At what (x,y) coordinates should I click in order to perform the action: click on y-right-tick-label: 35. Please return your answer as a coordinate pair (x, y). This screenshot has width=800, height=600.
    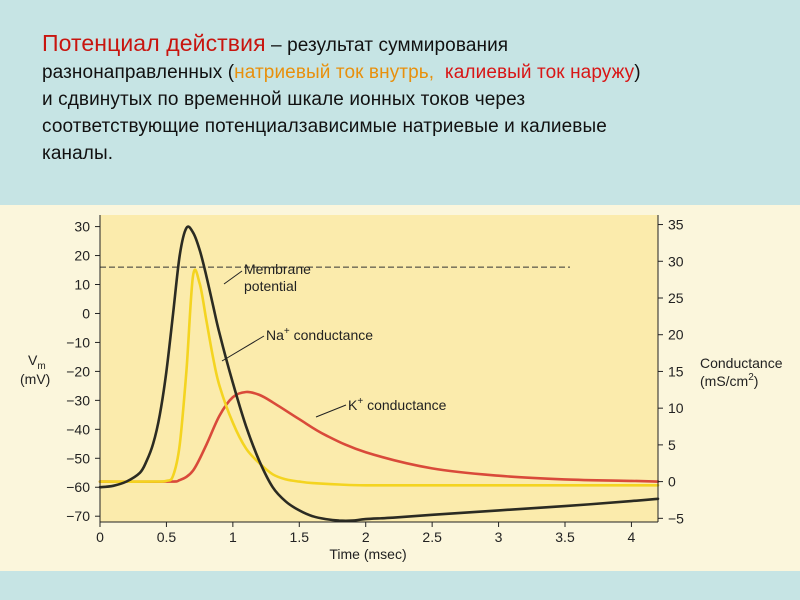
    Looking at the image, I should click on (676, 225).